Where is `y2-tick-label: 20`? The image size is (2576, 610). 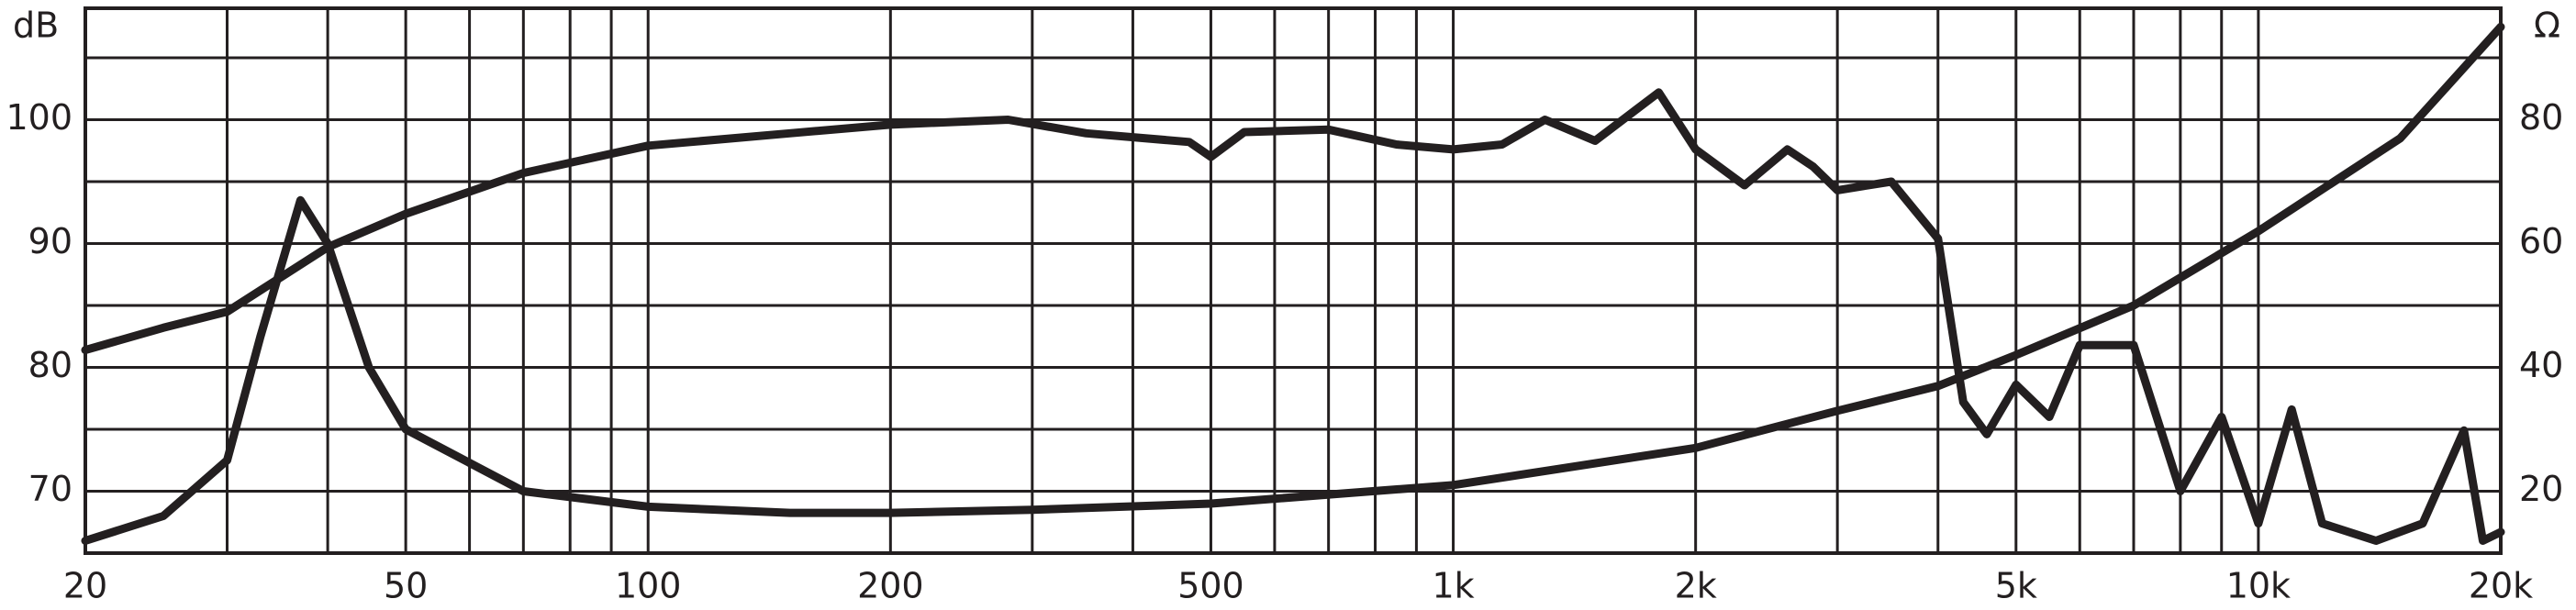 y2-tick-label: 20 is located at coordinates (2541, 489).